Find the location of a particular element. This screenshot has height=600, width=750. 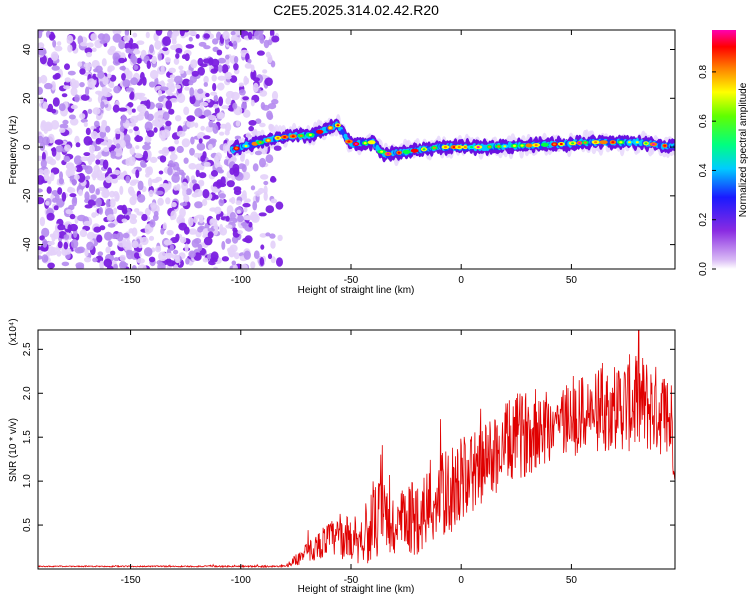

bottom-y-axis-label: SNR (10 * v/v) is located at coordinates (13, 450).